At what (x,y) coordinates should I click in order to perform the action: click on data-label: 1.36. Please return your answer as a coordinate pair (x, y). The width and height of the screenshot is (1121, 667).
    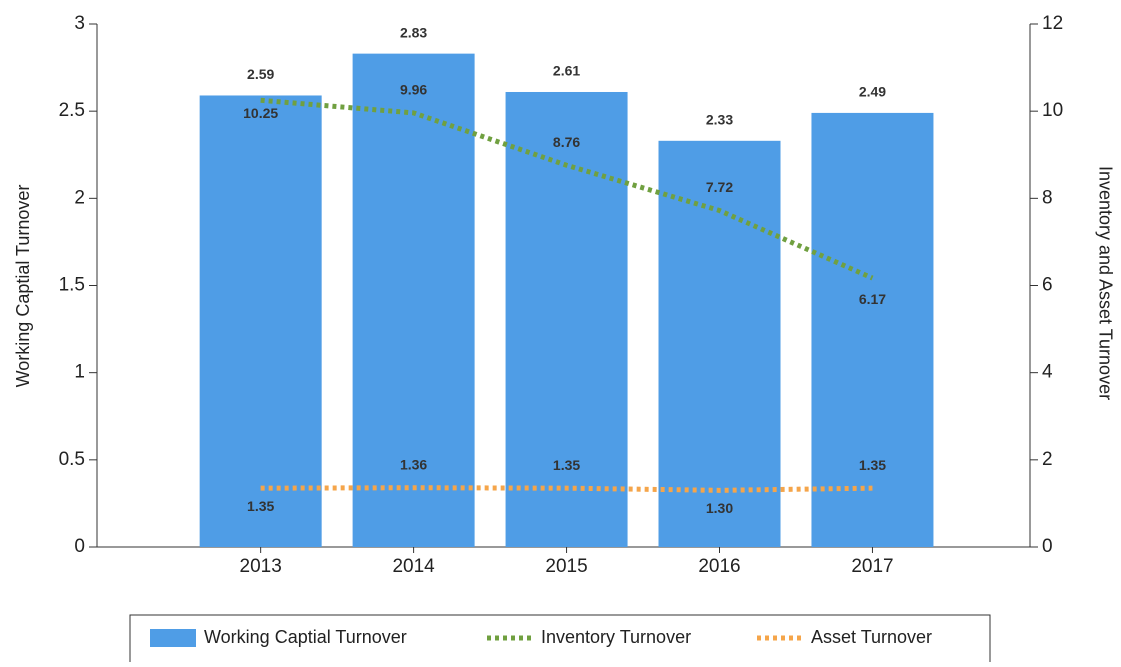
    Looking at the image, I should click on (413, 464).